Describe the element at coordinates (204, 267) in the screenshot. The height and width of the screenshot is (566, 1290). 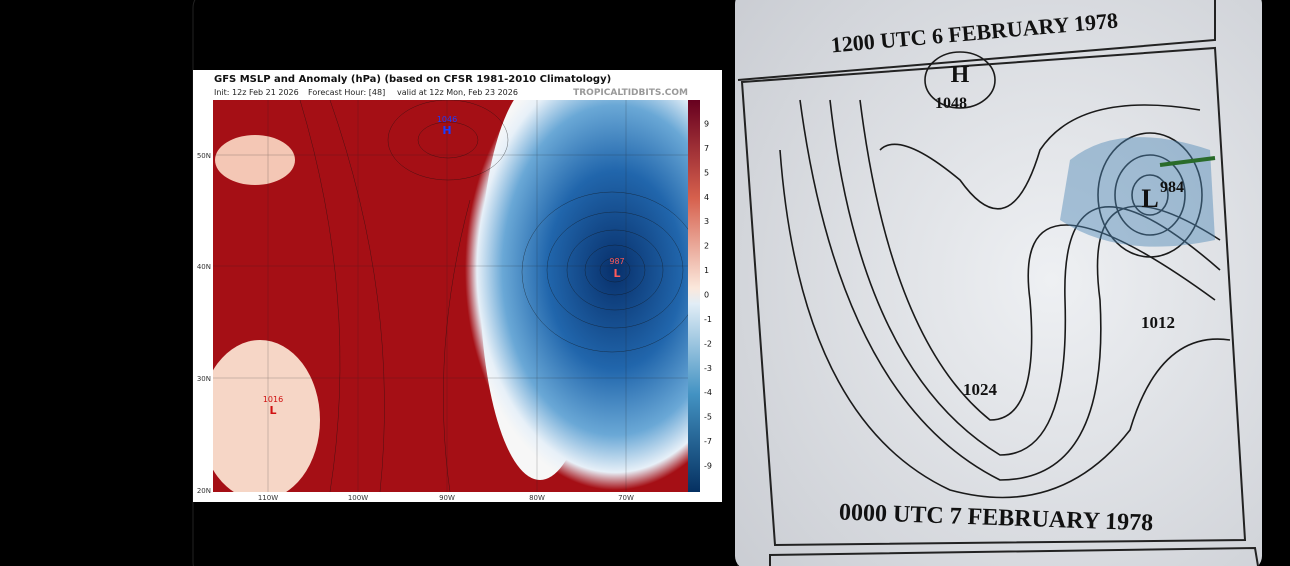
I see `lat-label: 40N` at that location.